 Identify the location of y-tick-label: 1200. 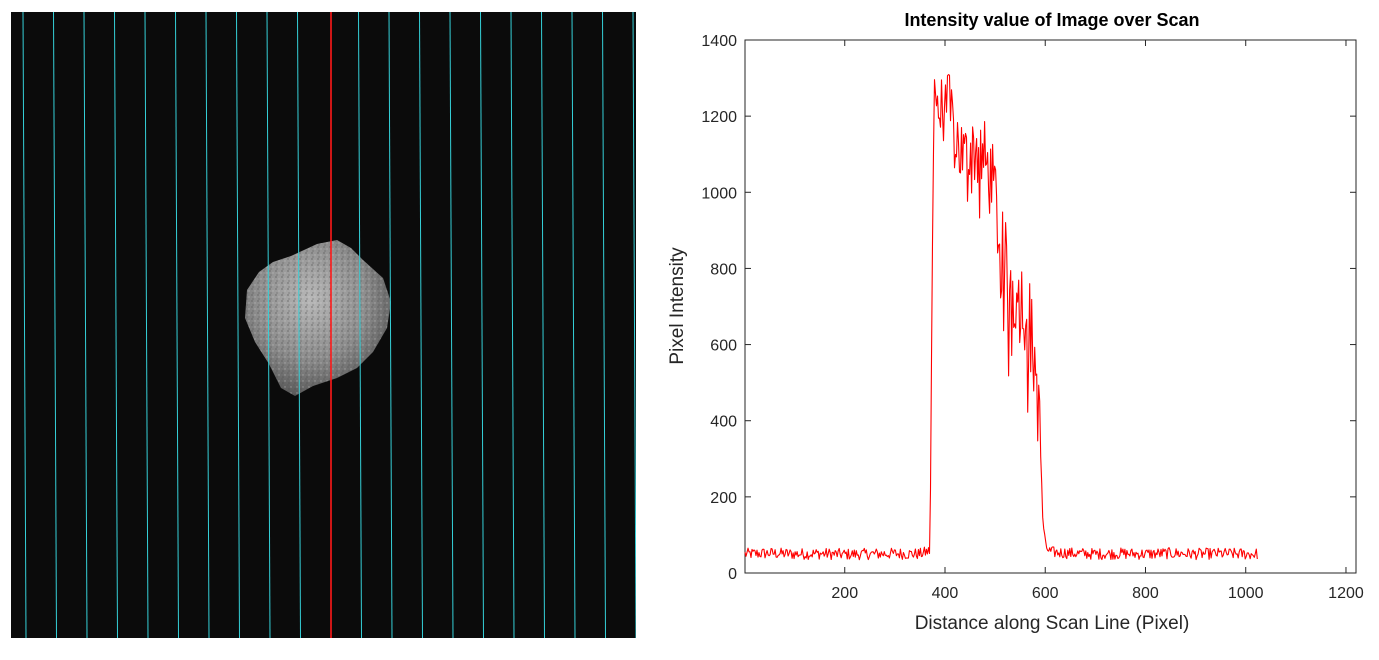
(719, 117).